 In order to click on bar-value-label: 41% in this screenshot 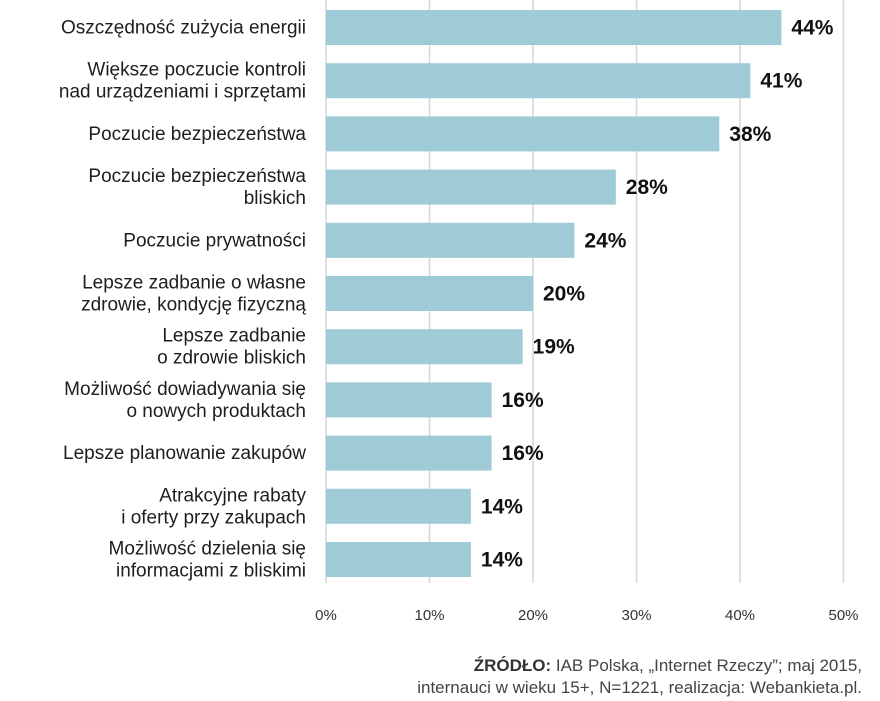, I will do `click(781, 81)`.